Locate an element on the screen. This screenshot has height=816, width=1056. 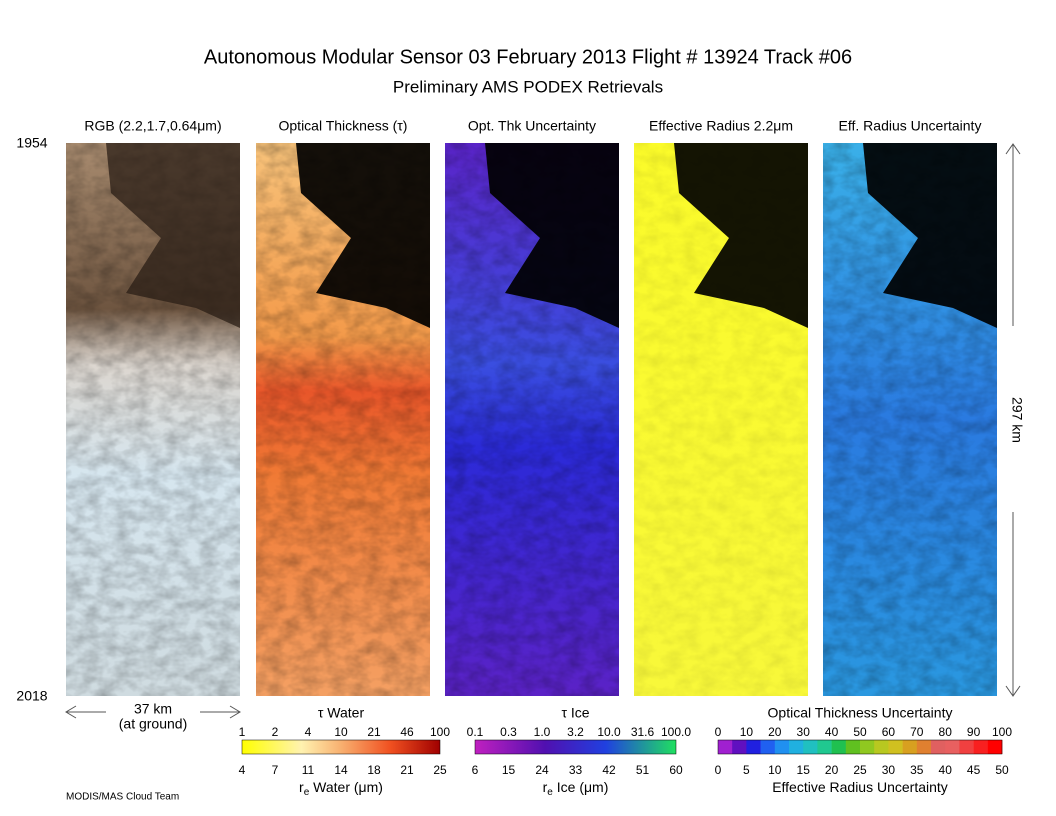
colorbar-tick-label: 45 is located at coordinates (974, 770).